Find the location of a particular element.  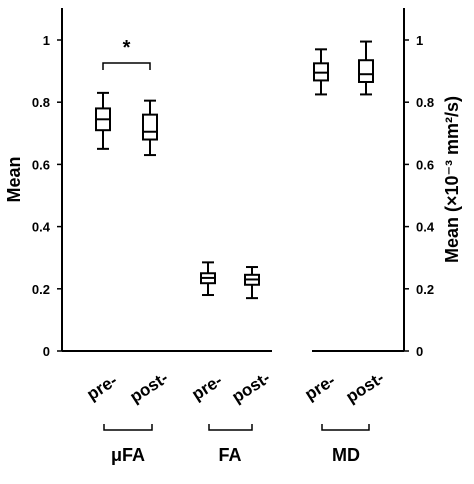

box-FA-pre is located at coordinates (208, 279).